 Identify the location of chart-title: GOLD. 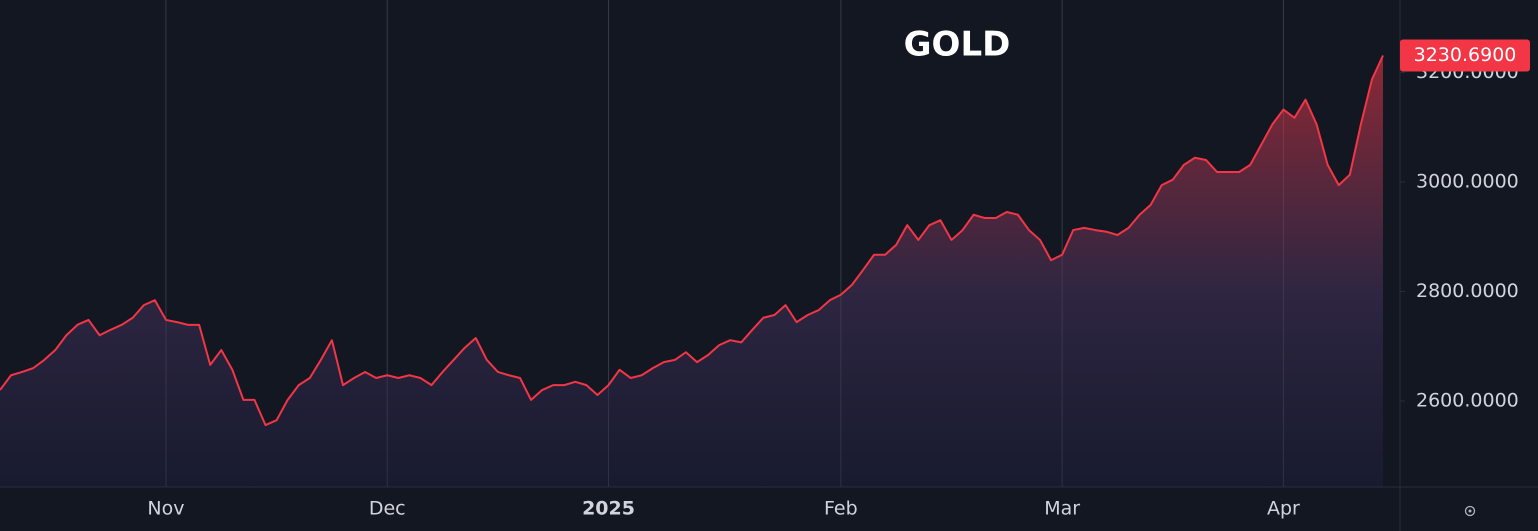
(957, 45).